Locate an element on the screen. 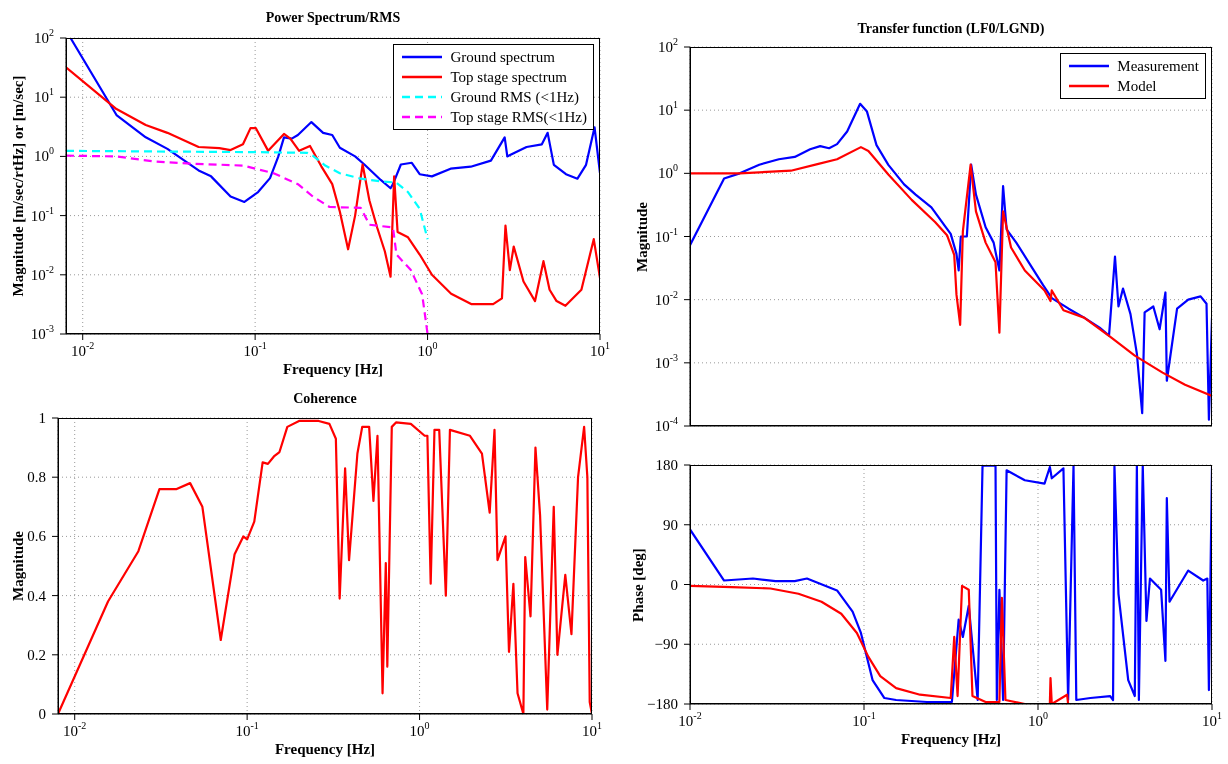 This screenshot has width=1228, height=764. legend-label: Top stage RMS(<1Hz) is located at coordinates (518, 117).